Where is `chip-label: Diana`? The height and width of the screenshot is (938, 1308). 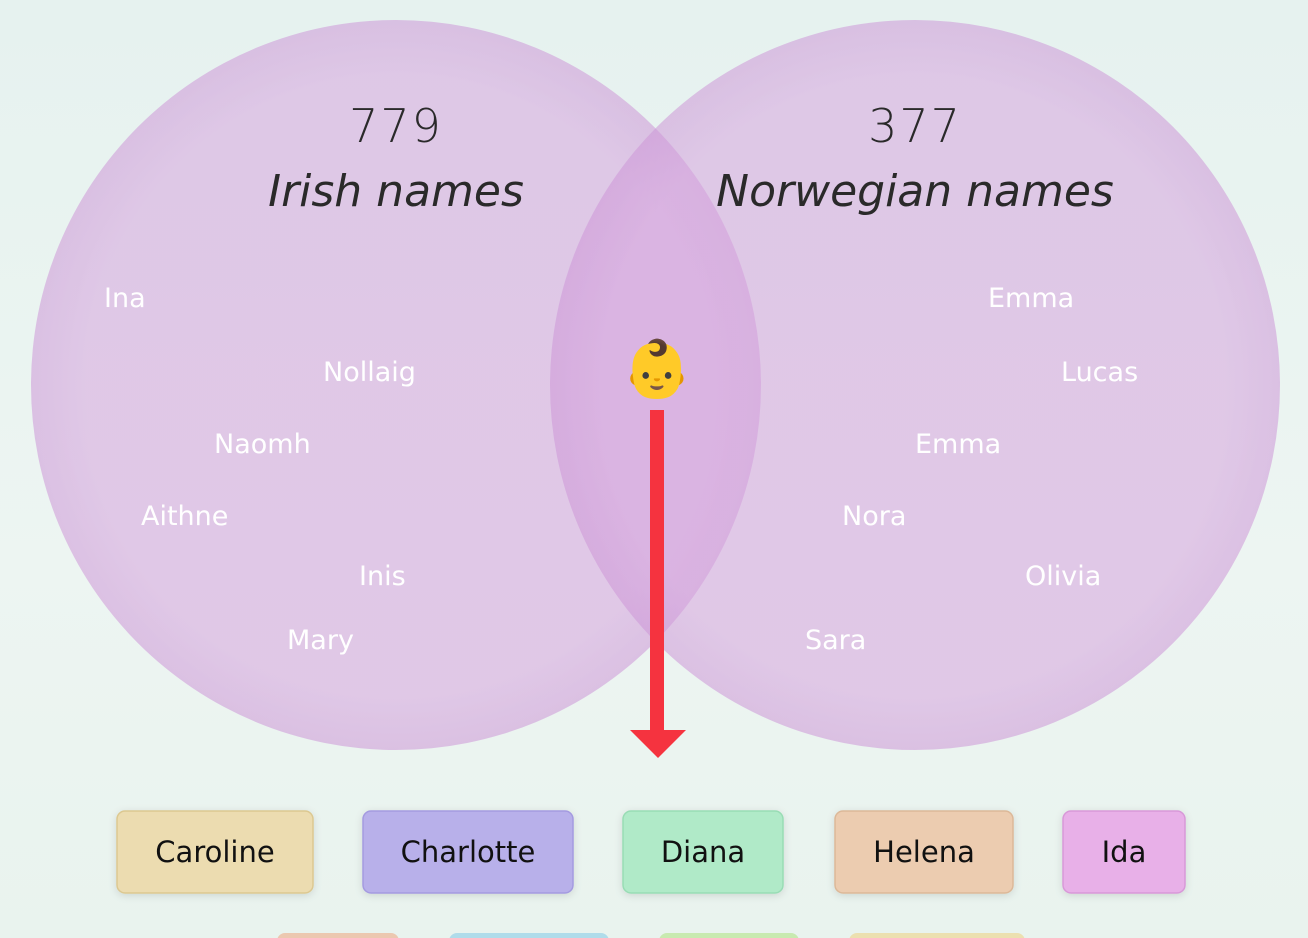 chip-label: Diana is located at coordinates (703, 852).